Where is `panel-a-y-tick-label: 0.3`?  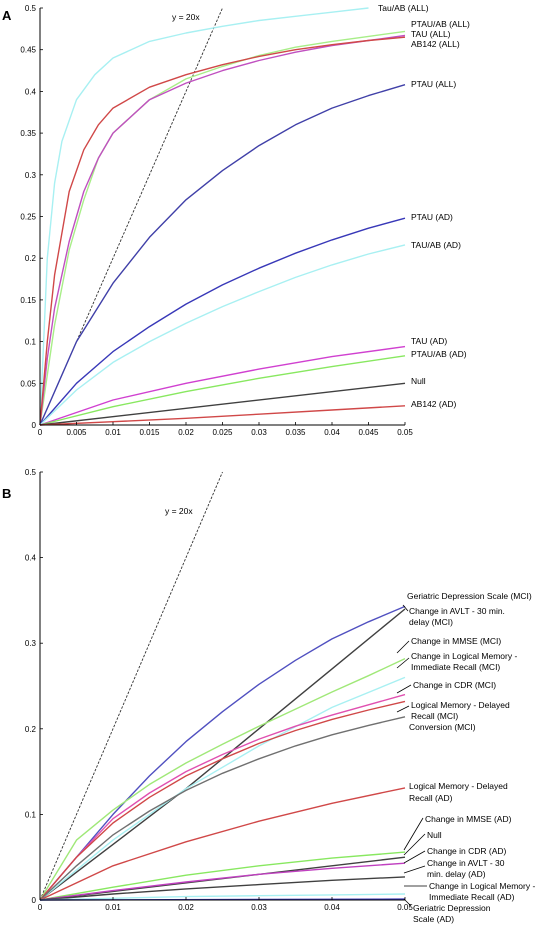
panel-a-y-tick-label: 0.3 is located at coordinates (31, 175).